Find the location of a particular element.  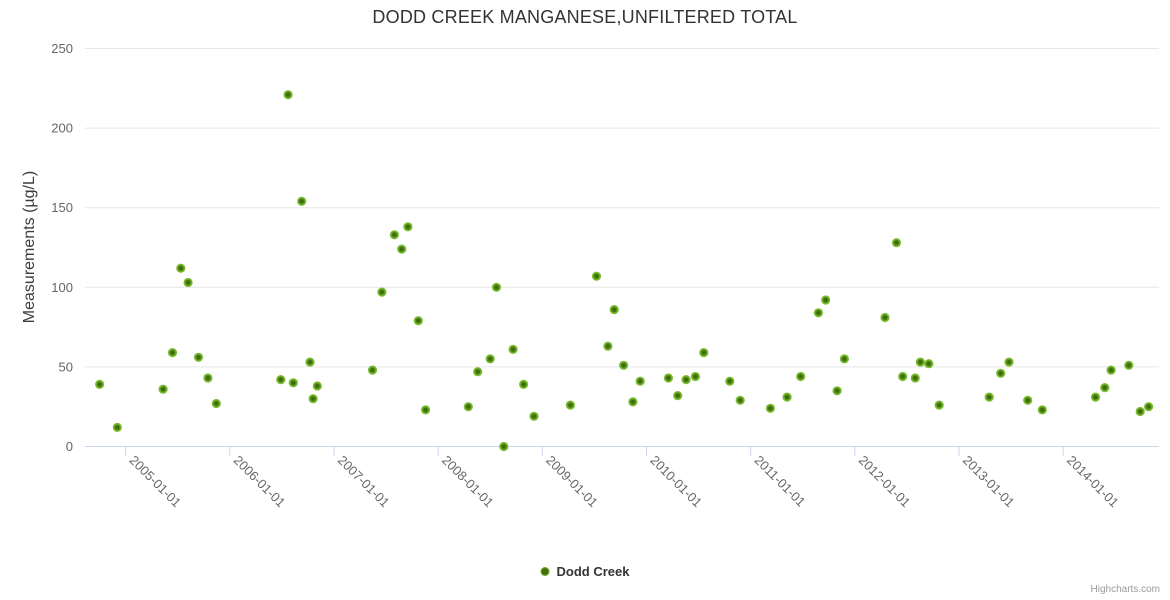

y-axis-title: Measurements (µg/L) is located at coordinates (29, 247).